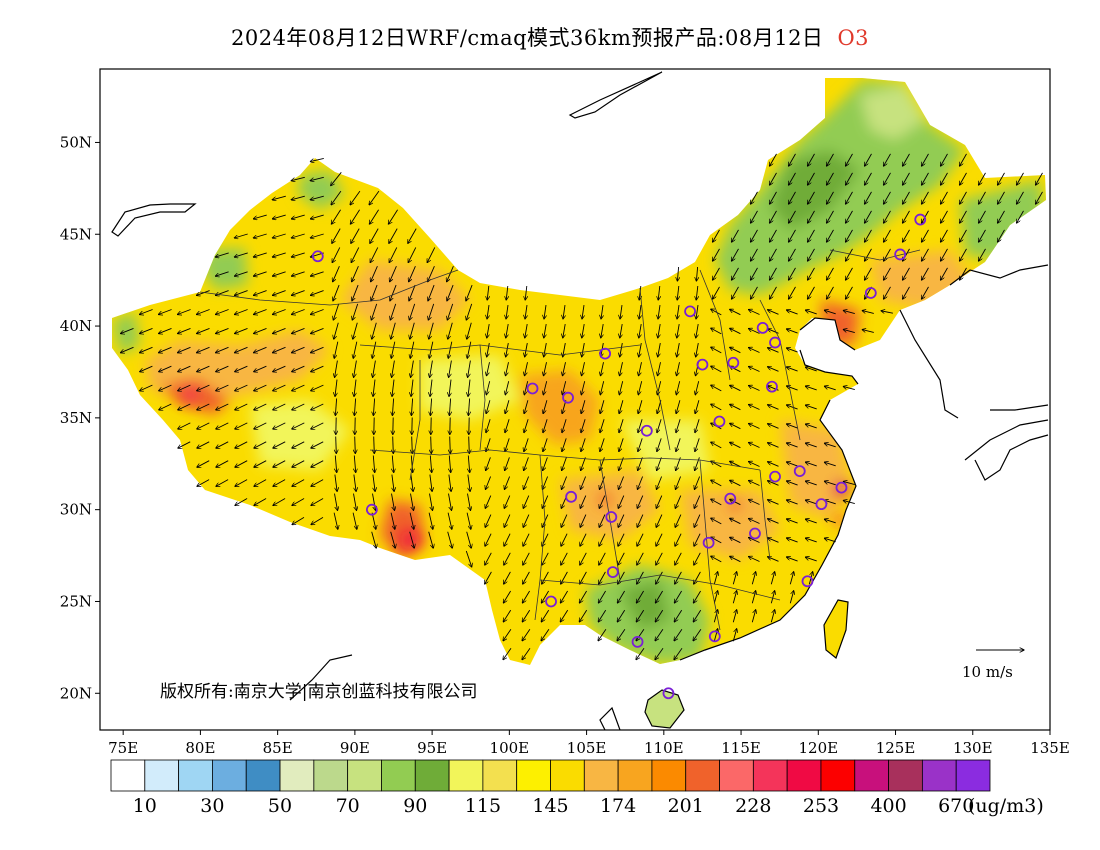 The height and width of the screenshot is (850, 1100). I want to click on colorbar-label: 253, so click(821, 806).